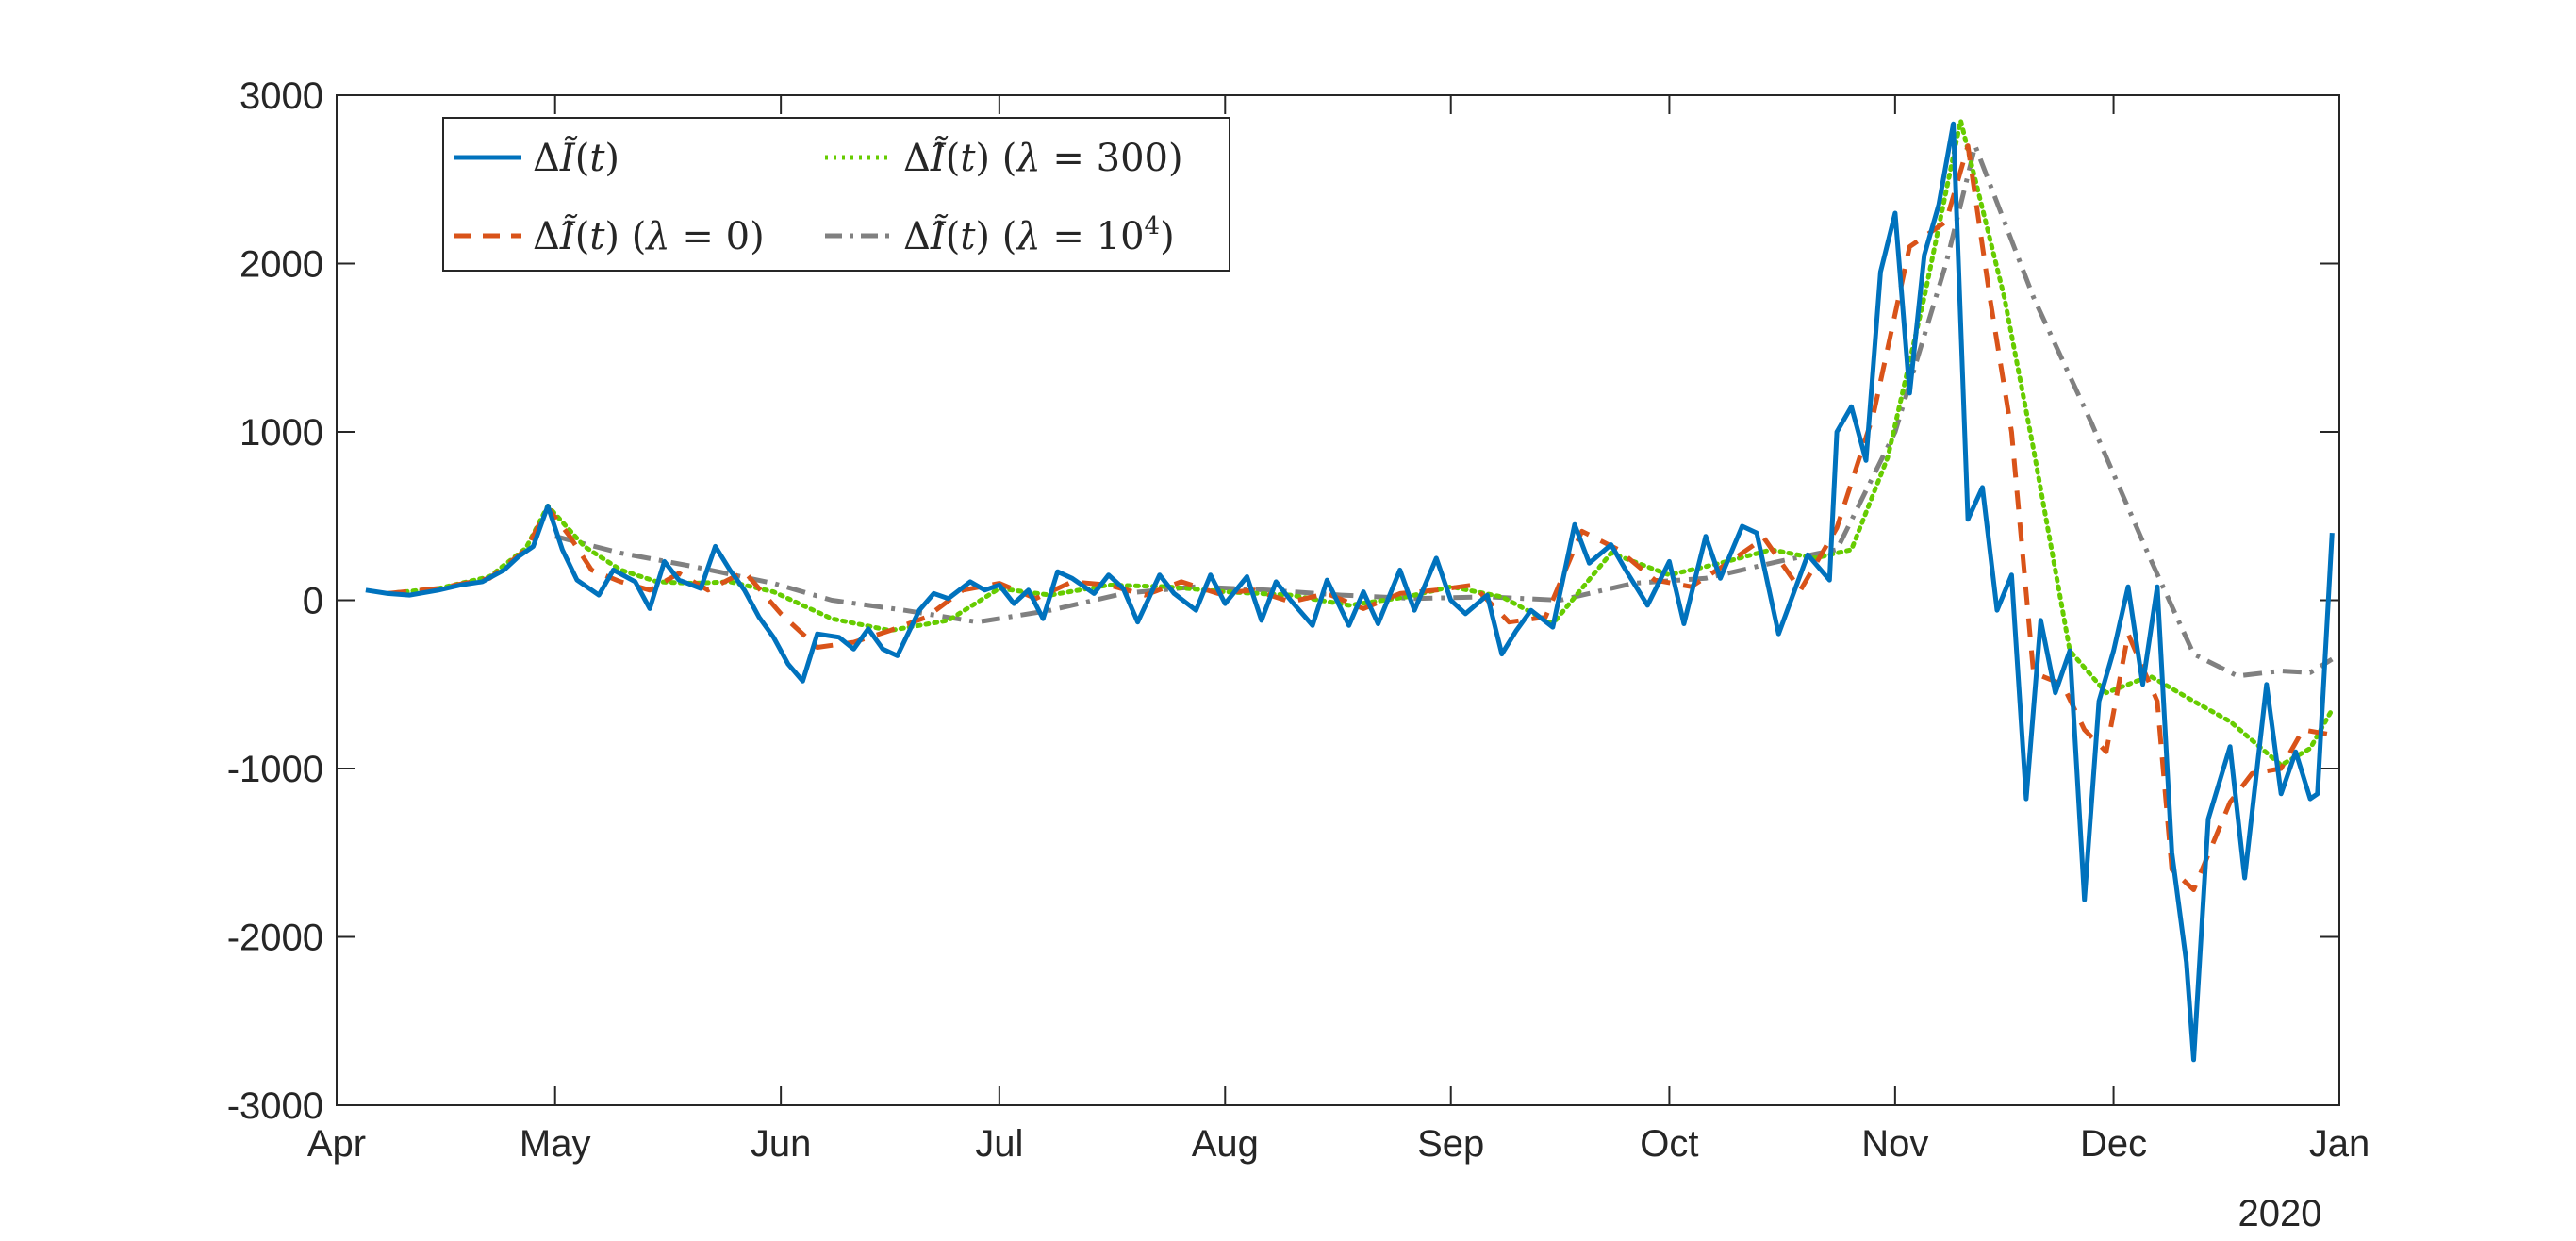  I want to click on legend-label: ΔĨ̂(t) (λ = 0), so click(649, 236).